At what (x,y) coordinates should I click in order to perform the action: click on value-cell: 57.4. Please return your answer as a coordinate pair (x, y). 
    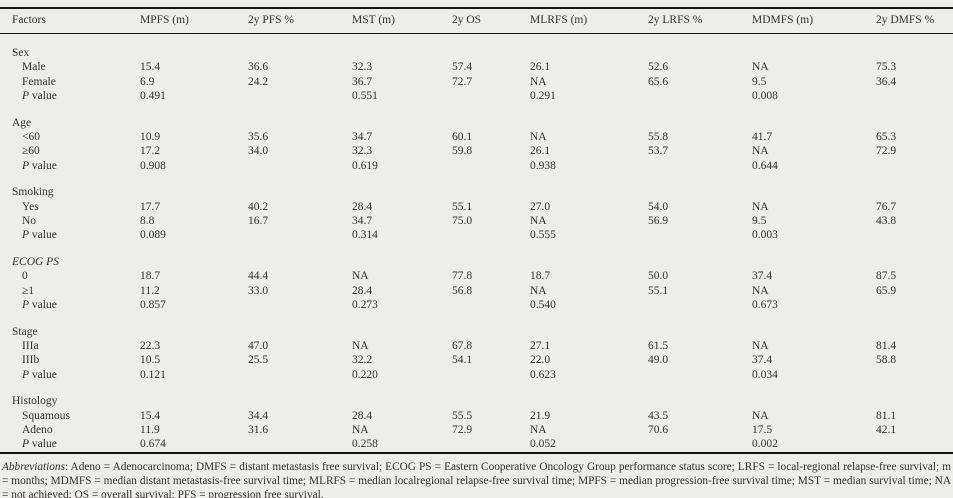
    Looking at the image, I should click on (462, 67).